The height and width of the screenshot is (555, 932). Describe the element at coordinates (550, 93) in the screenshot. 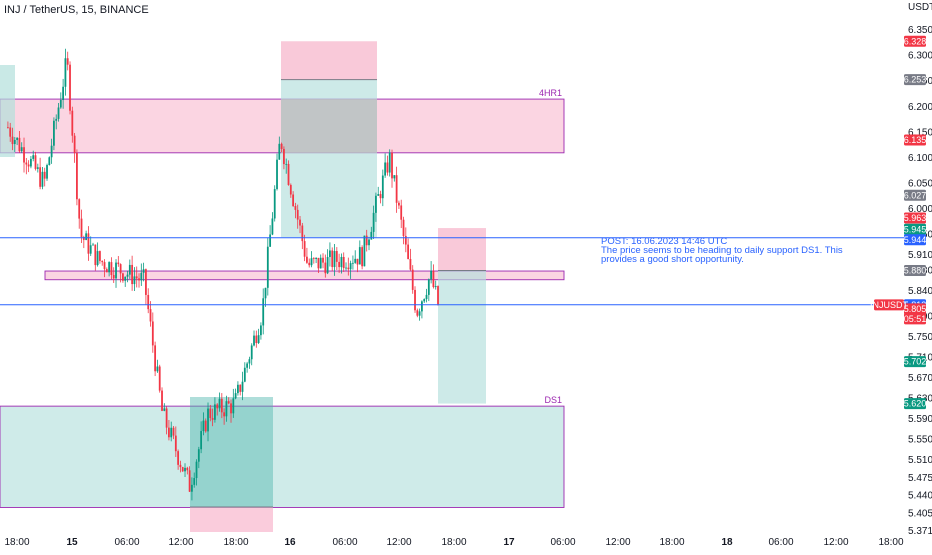

I see `zone-label-4hr1: 4HR1` at that location.